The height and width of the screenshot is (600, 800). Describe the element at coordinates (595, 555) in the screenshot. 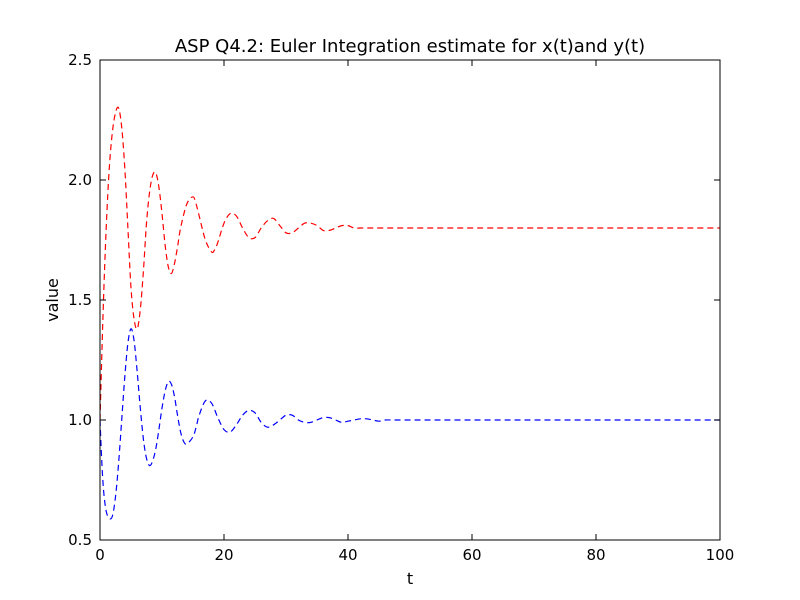

I see `x-tick-label: 80` at that location.